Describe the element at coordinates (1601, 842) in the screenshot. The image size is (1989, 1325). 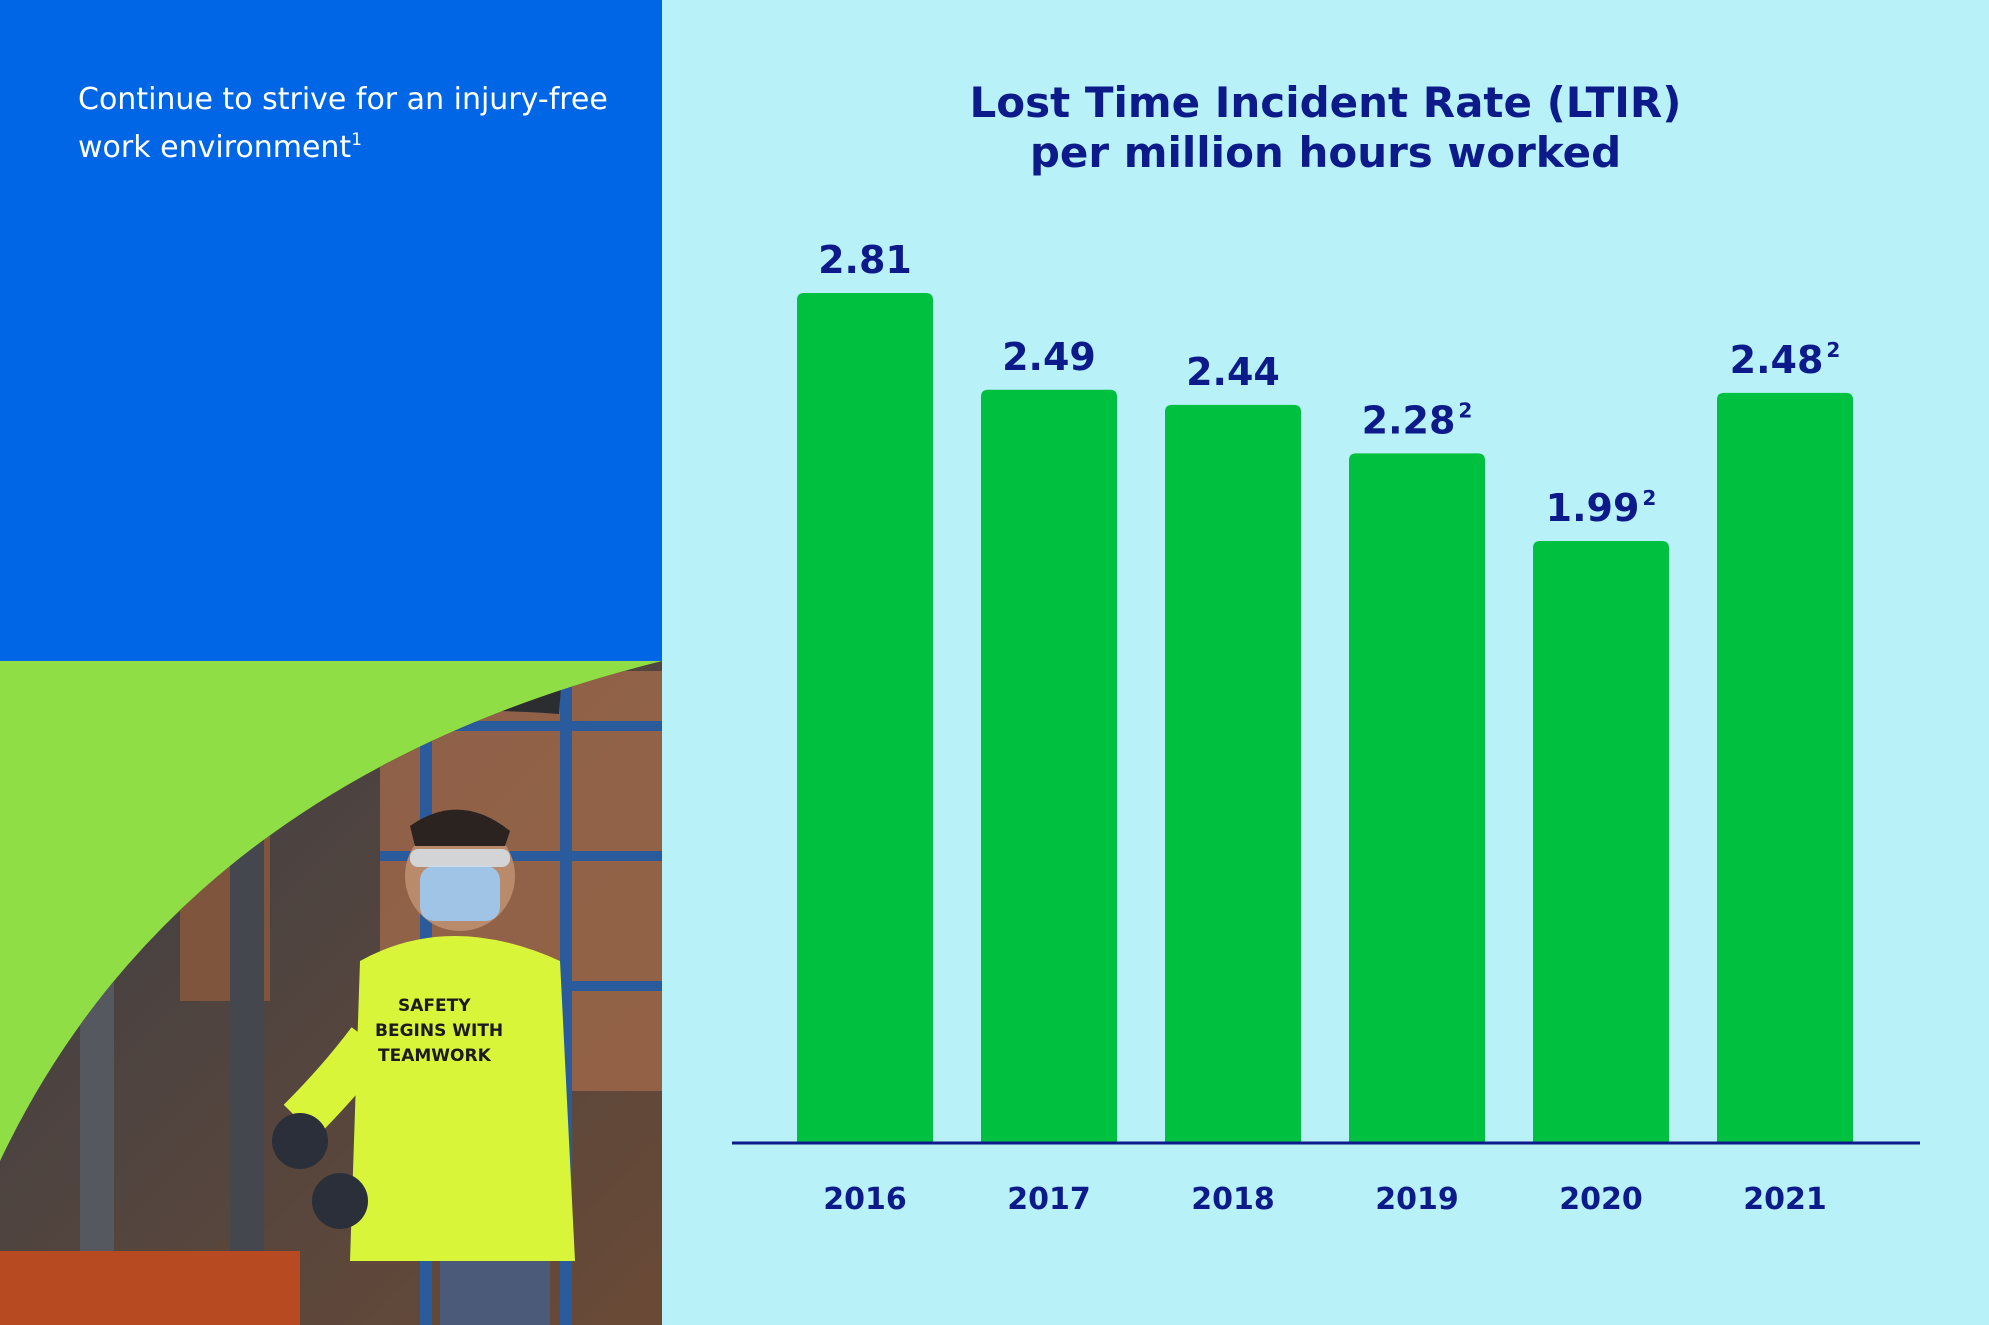
I see `bar-2020` at that location.